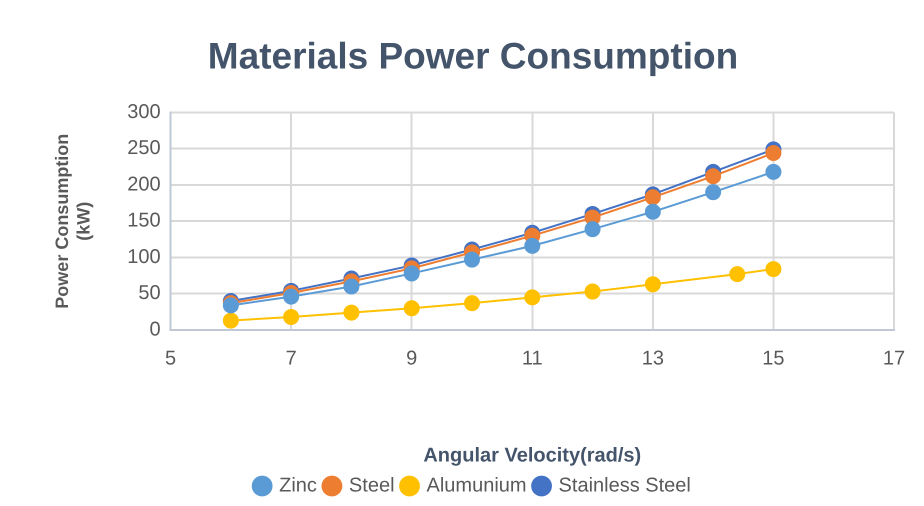  I want to click on y-tick-label: 0, so click(155, 329).